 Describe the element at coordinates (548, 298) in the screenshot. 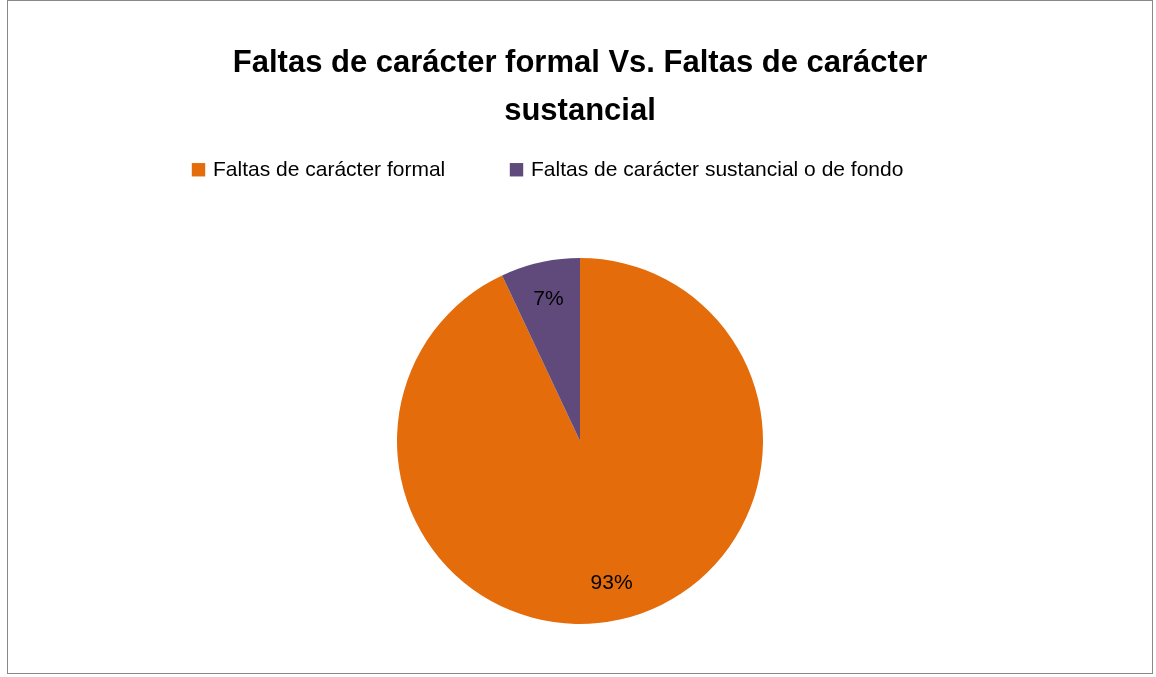

I see `data-label: 7%` at that location.